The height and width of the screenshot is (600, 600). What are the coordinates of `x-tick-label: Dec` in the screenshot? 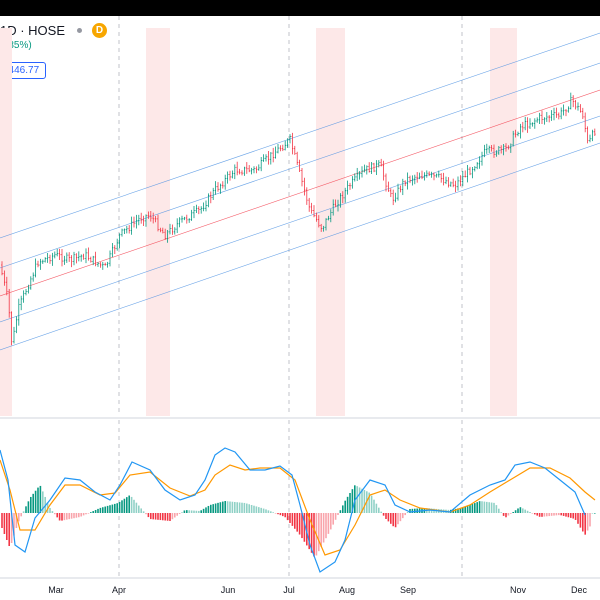 It's located at (579, 590).